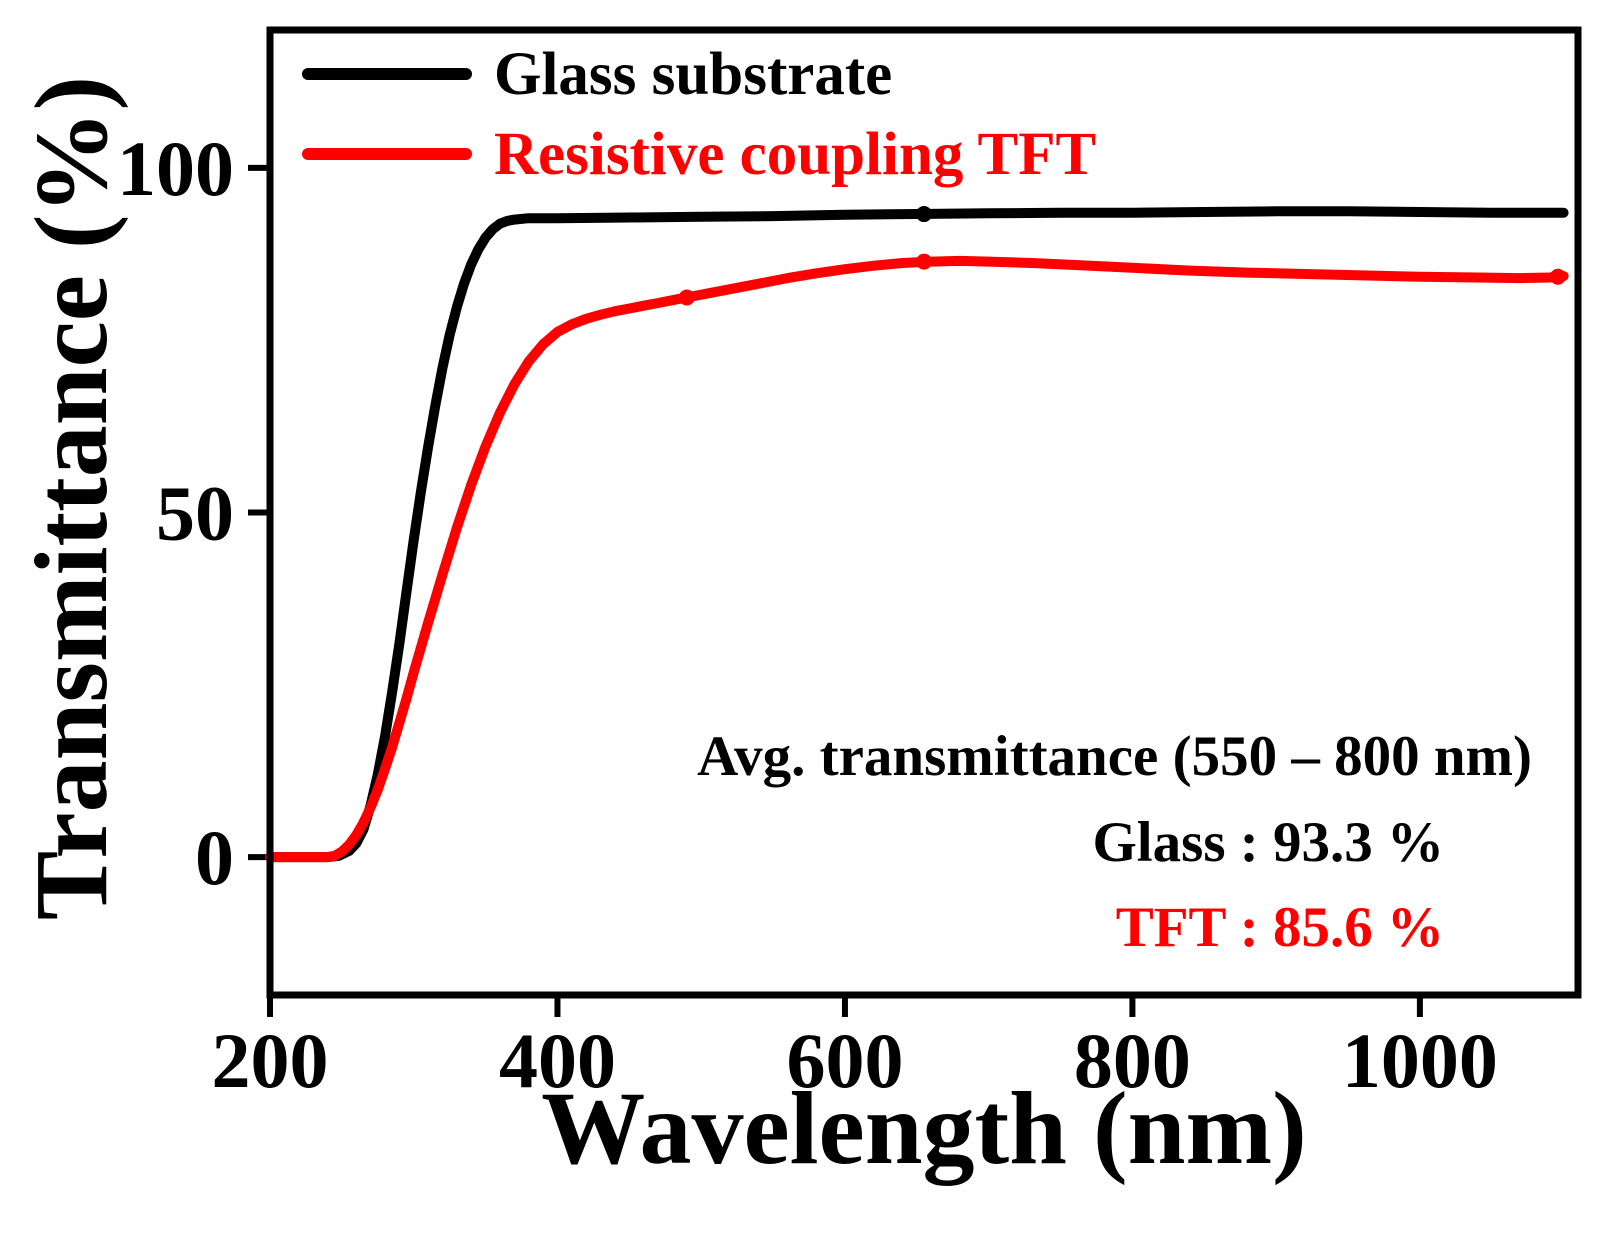 This screenshot has width=1610, height=1238. I want to click on legend: Glass substrate Resistive coupling TFT, so click(699, 114).